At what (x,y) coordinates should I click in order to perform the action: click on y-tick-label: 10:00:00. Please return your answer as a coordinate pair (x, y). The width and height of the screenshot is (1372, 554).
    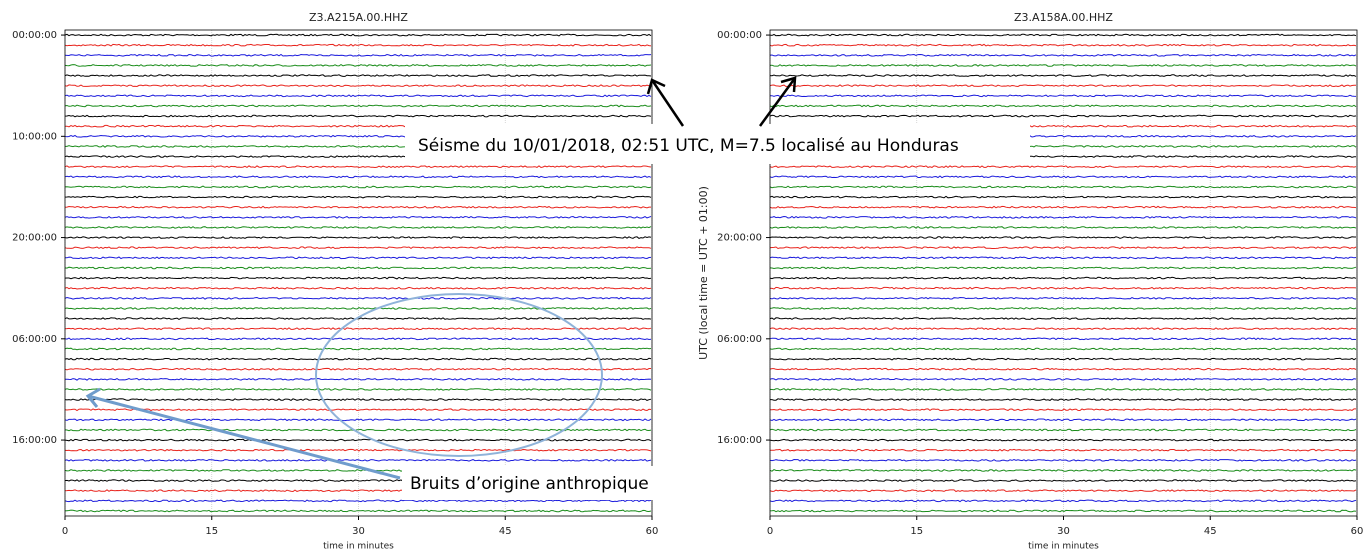
    Looking at the image, I should click on (34, 136).